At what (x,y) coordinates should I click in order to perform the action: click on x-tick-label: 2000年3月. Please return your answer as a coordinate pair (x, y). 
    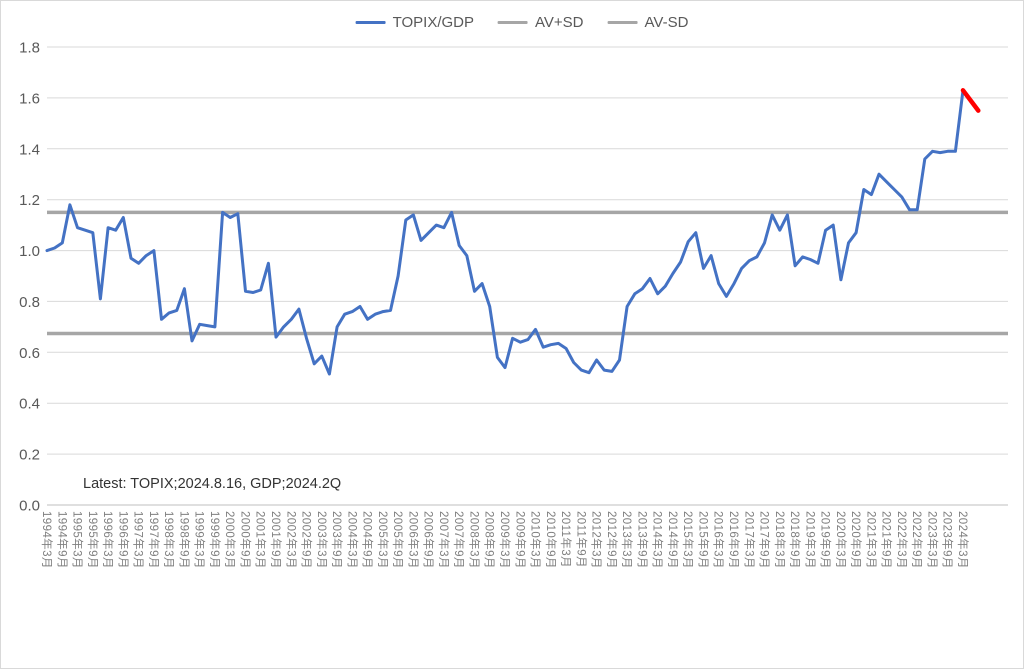
    Looking at the image, I should click on (230, 540).